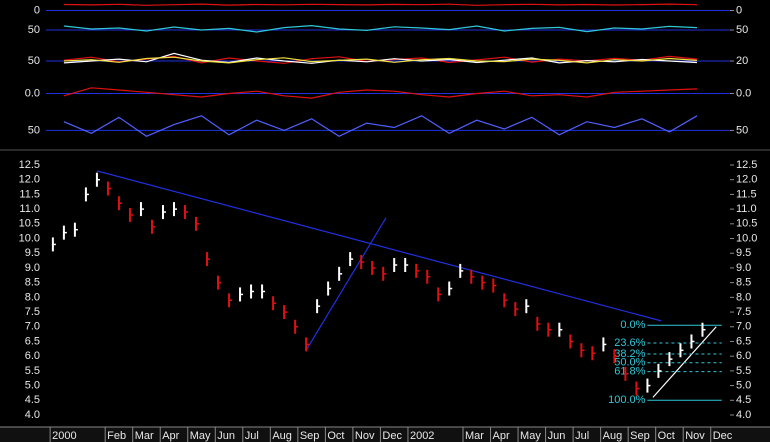 The image size is (770, 442). Describe the element at coordinates (37, 10) in the screenshot. I see `y-tick-label: 0` at that location.